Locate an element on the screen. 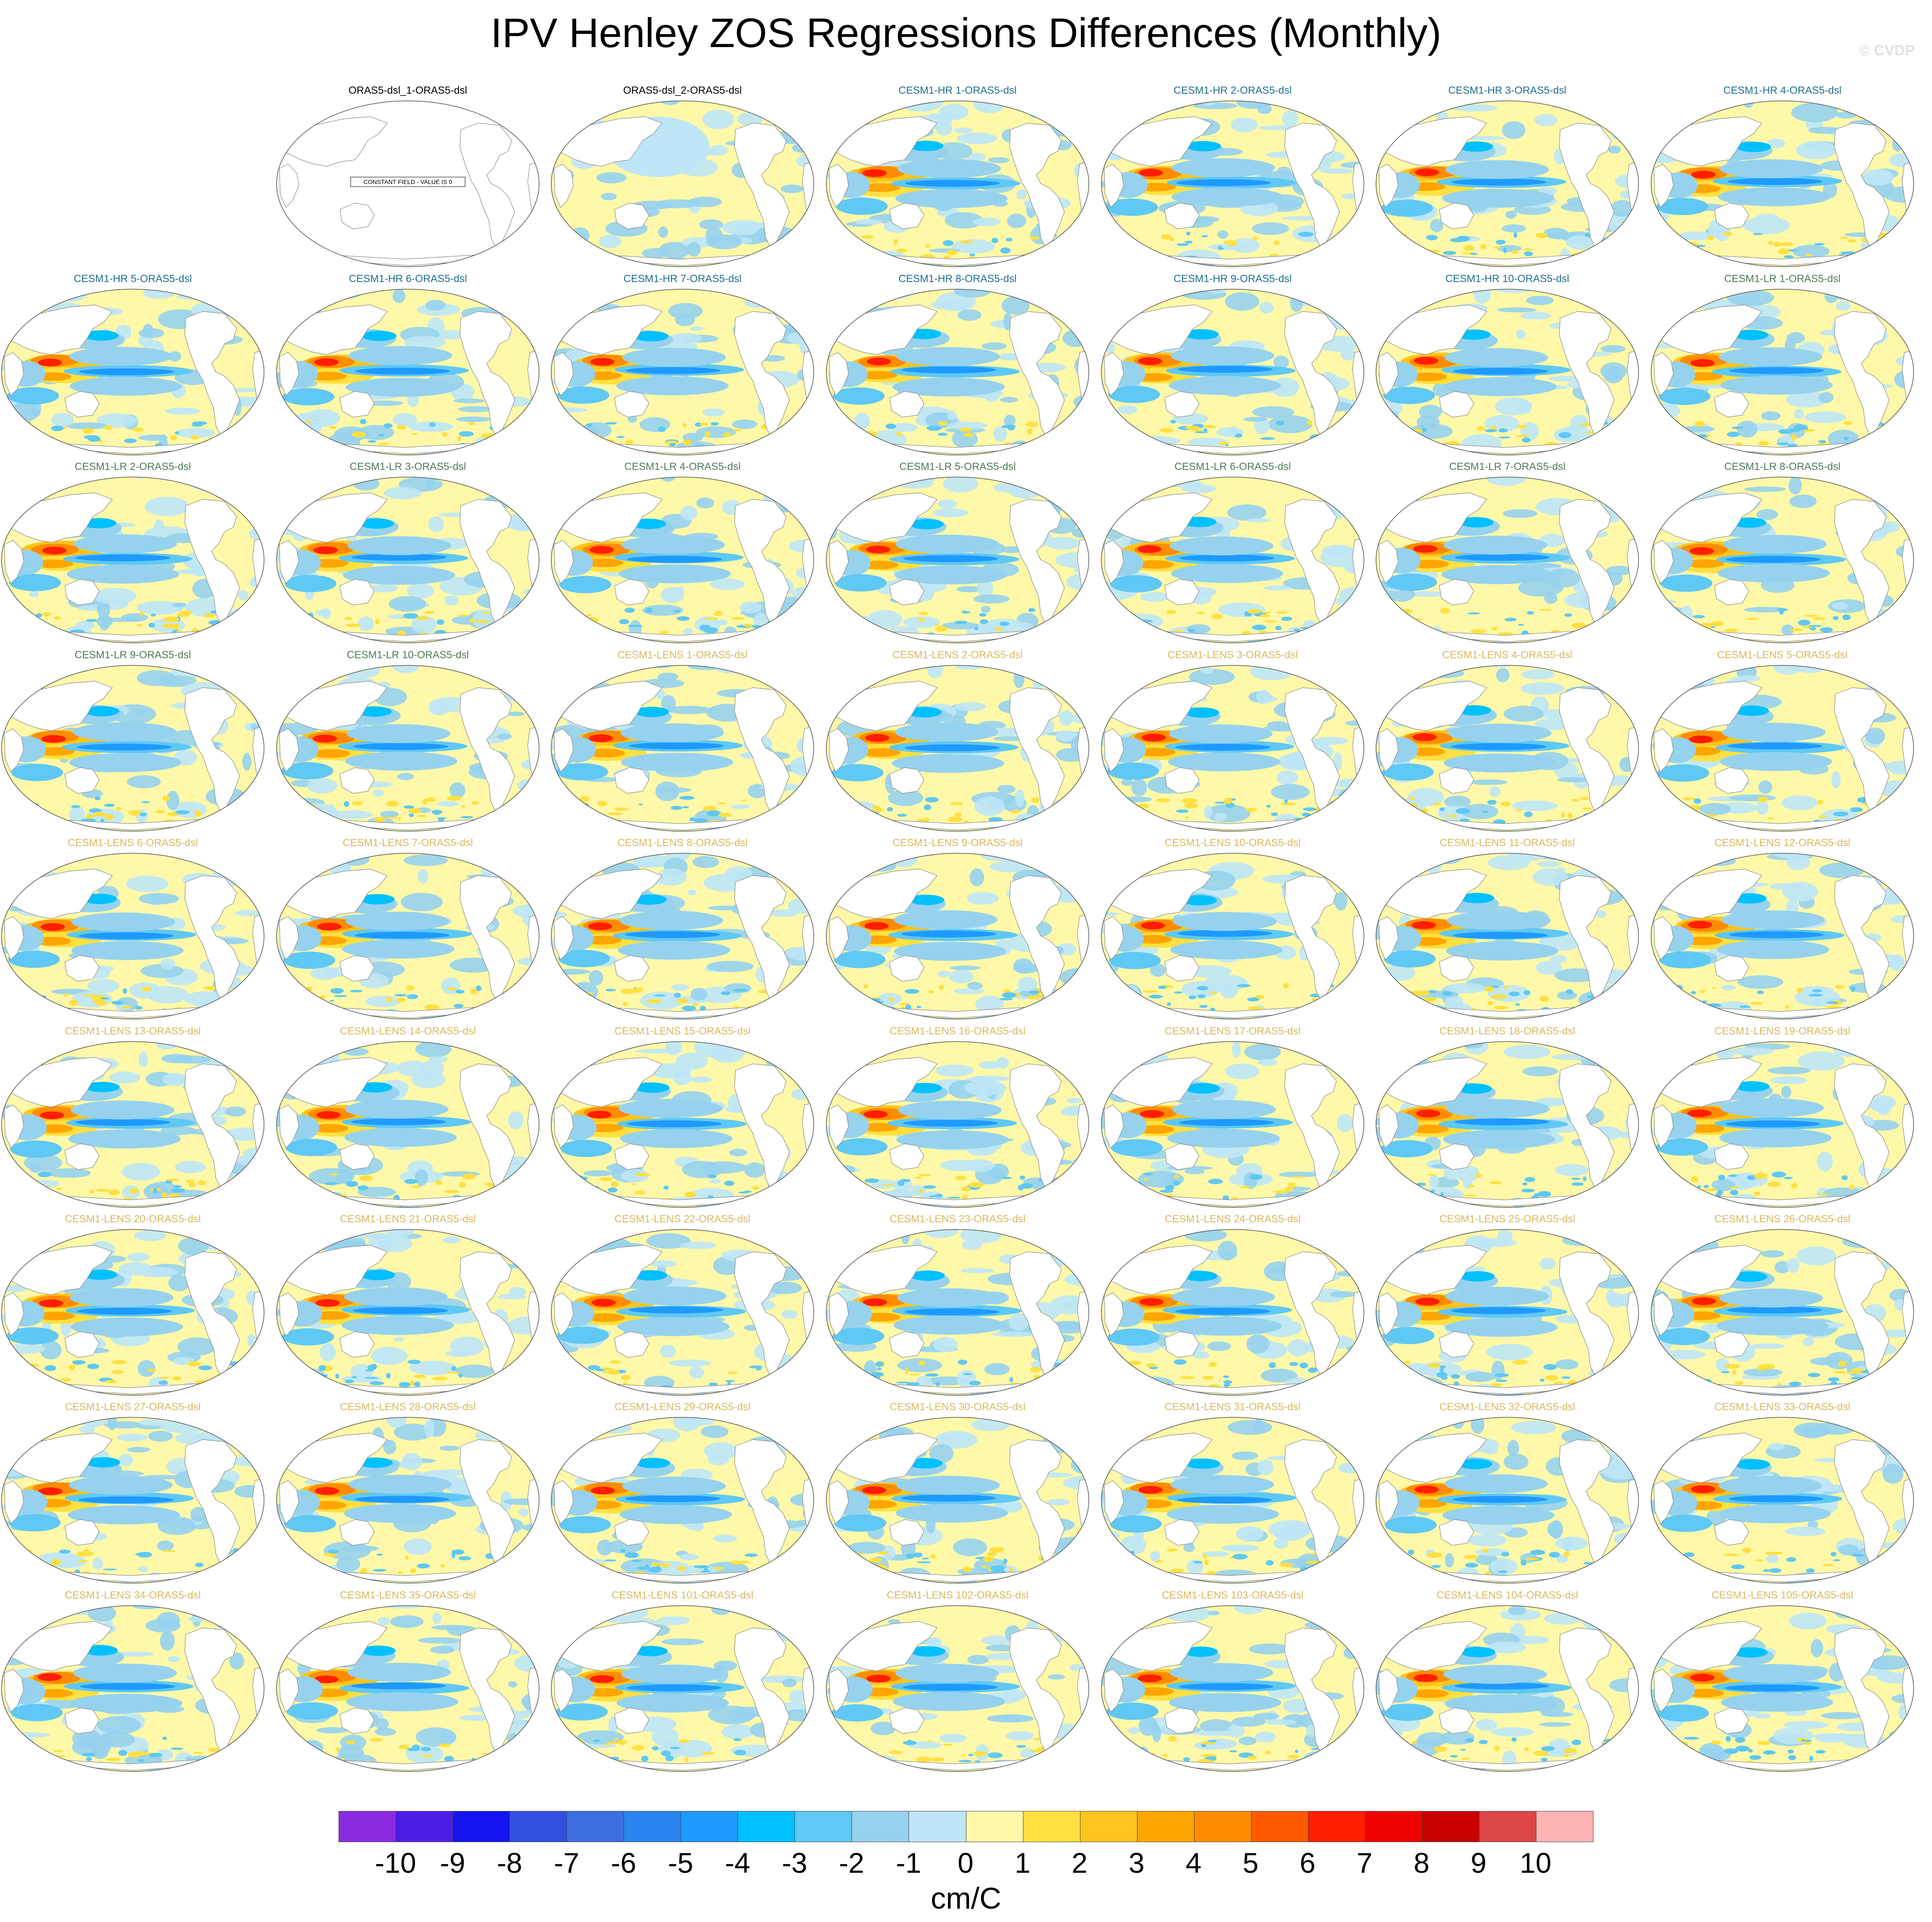  map-panel: CESM1-LR 4-ORAS5-dsl is located at coordinates (682, 552).